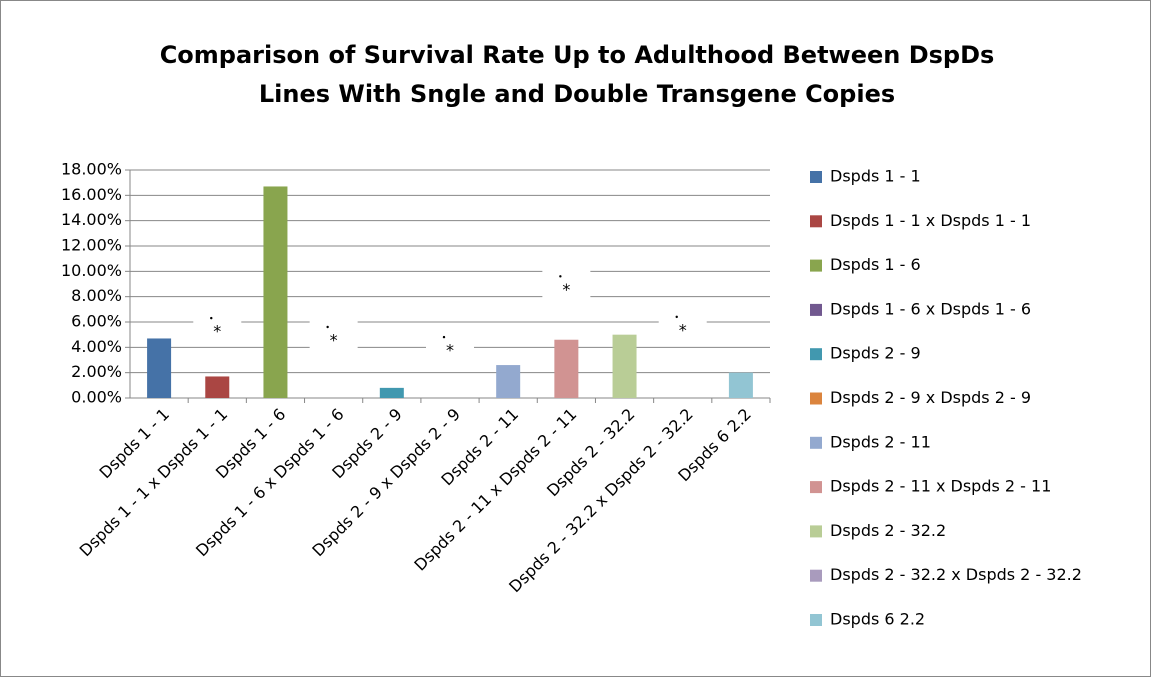 The image size is (1152, 677). What do you see at coordinates (880, 441) in the screenshot?
I see `legend-label: Dspds 2 - 11` at bounding box center [880, 441].